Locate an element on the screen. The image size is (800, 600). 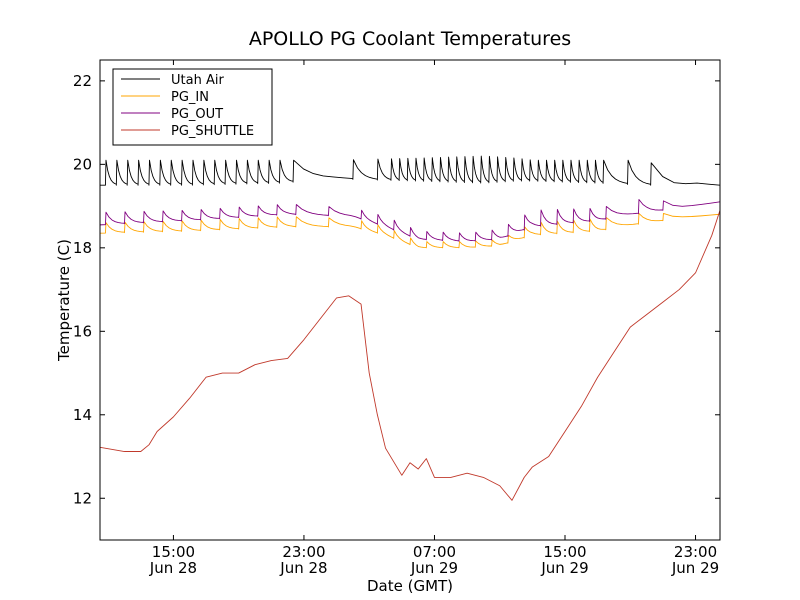
y-axis-label: Temperature (C) is located at coordinates (64, 300).